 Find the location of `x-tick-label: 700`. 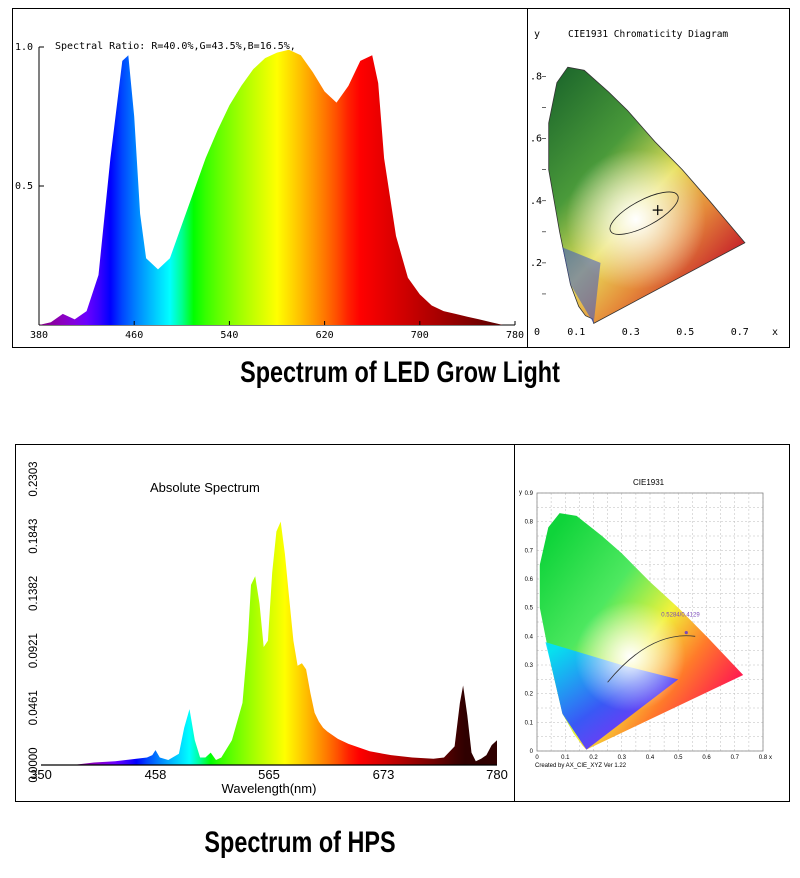

x-tick-label: 700 is located at coordinates (420, 335).